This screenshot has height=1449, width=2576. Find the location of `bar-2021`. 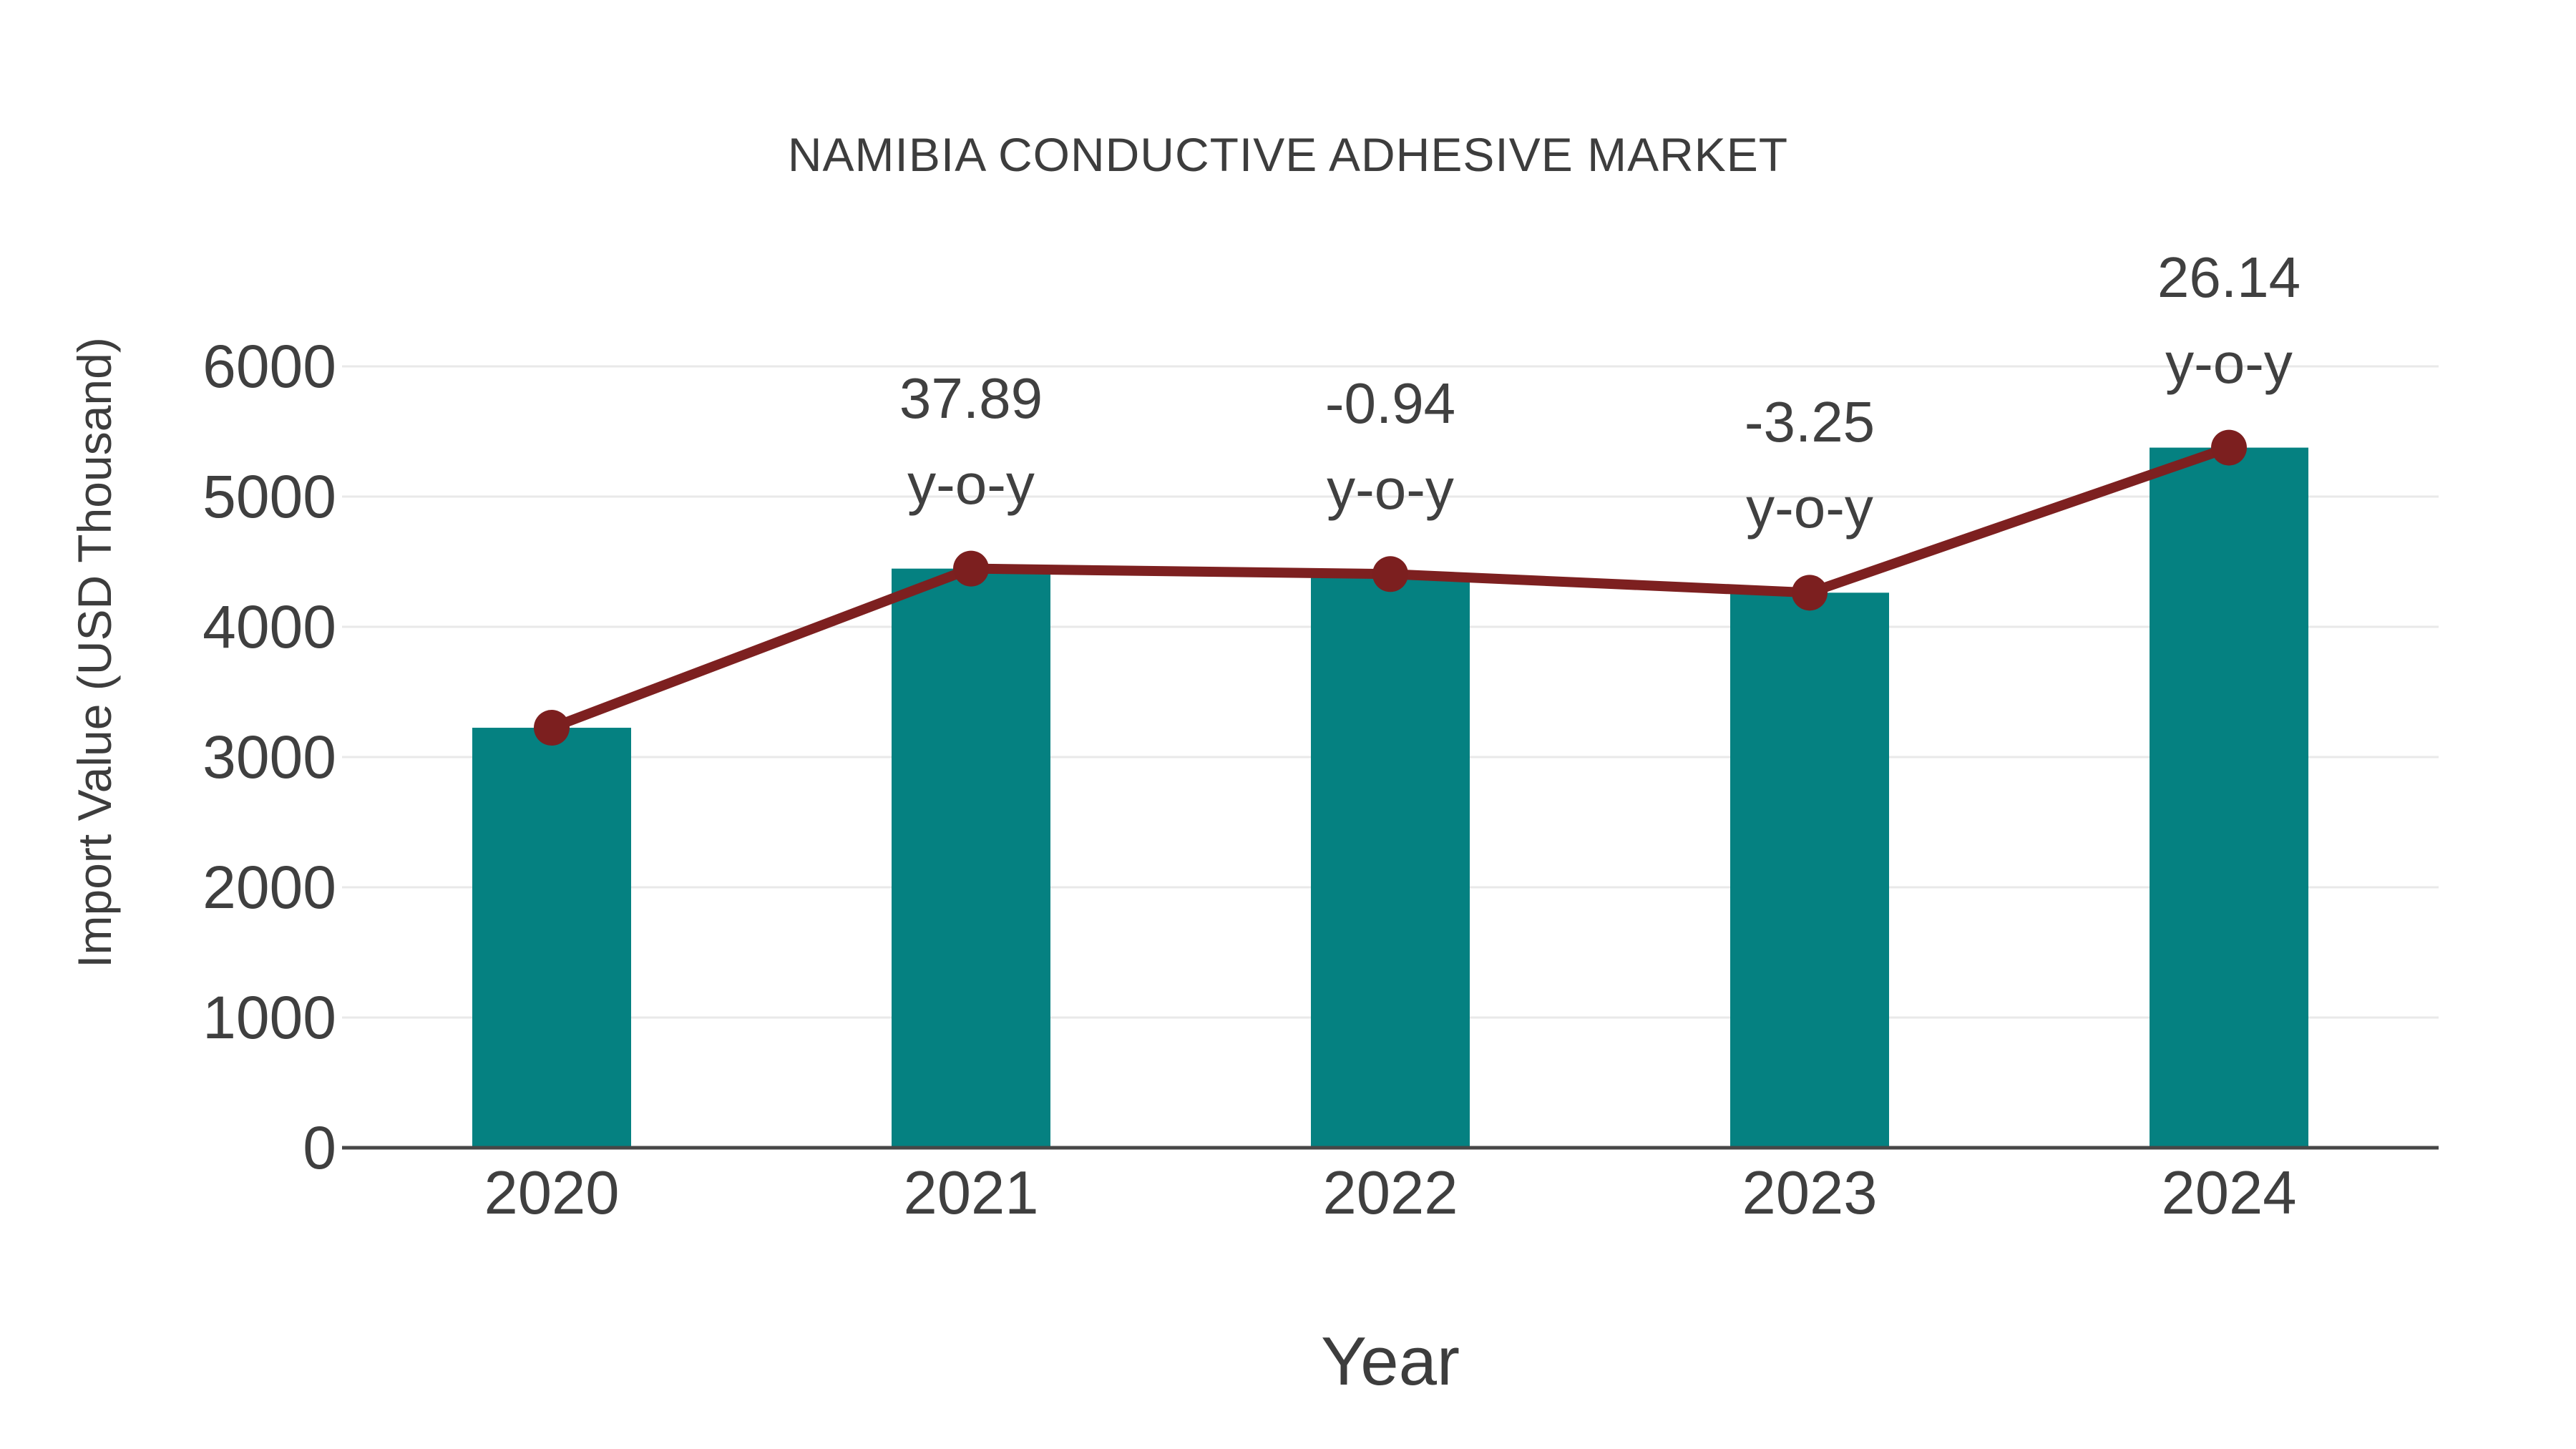

bar-2021 is located at coordinates (971, 858).